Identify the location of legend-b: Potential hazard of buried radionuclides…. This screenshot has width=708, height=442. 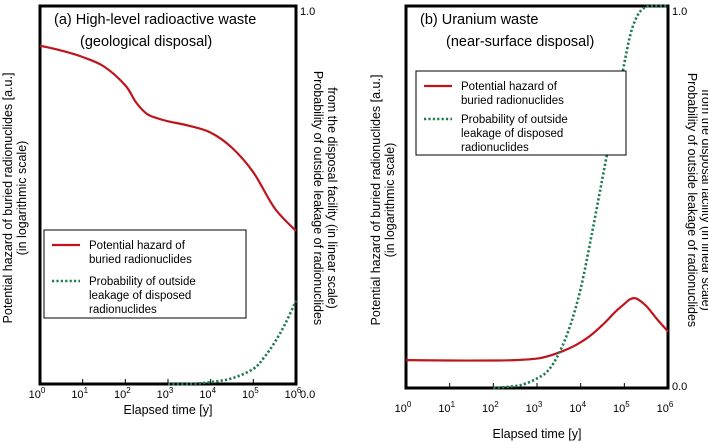
(521, 113).